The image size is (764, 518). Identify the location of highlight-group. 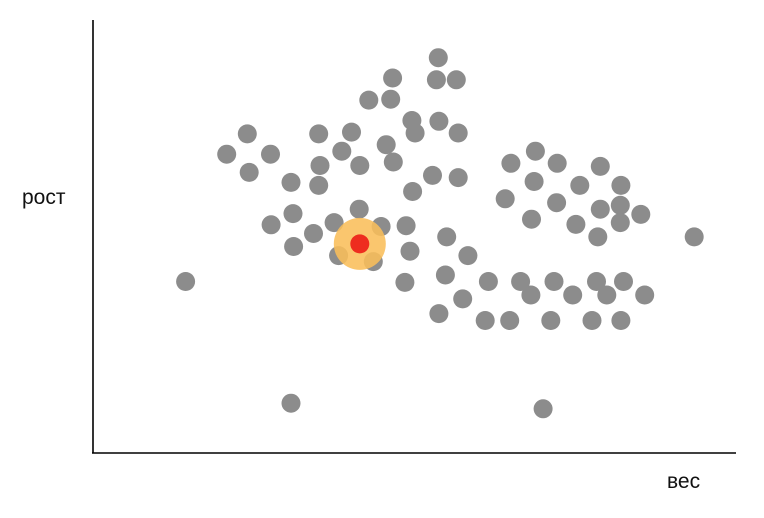
(359, 243).